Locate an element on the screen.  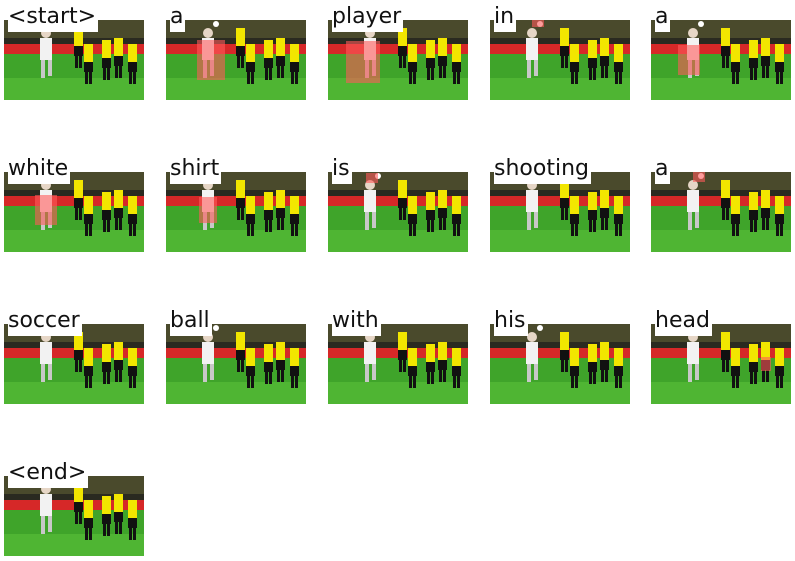
caption-word: shooting is located at coordinates (542, 169).